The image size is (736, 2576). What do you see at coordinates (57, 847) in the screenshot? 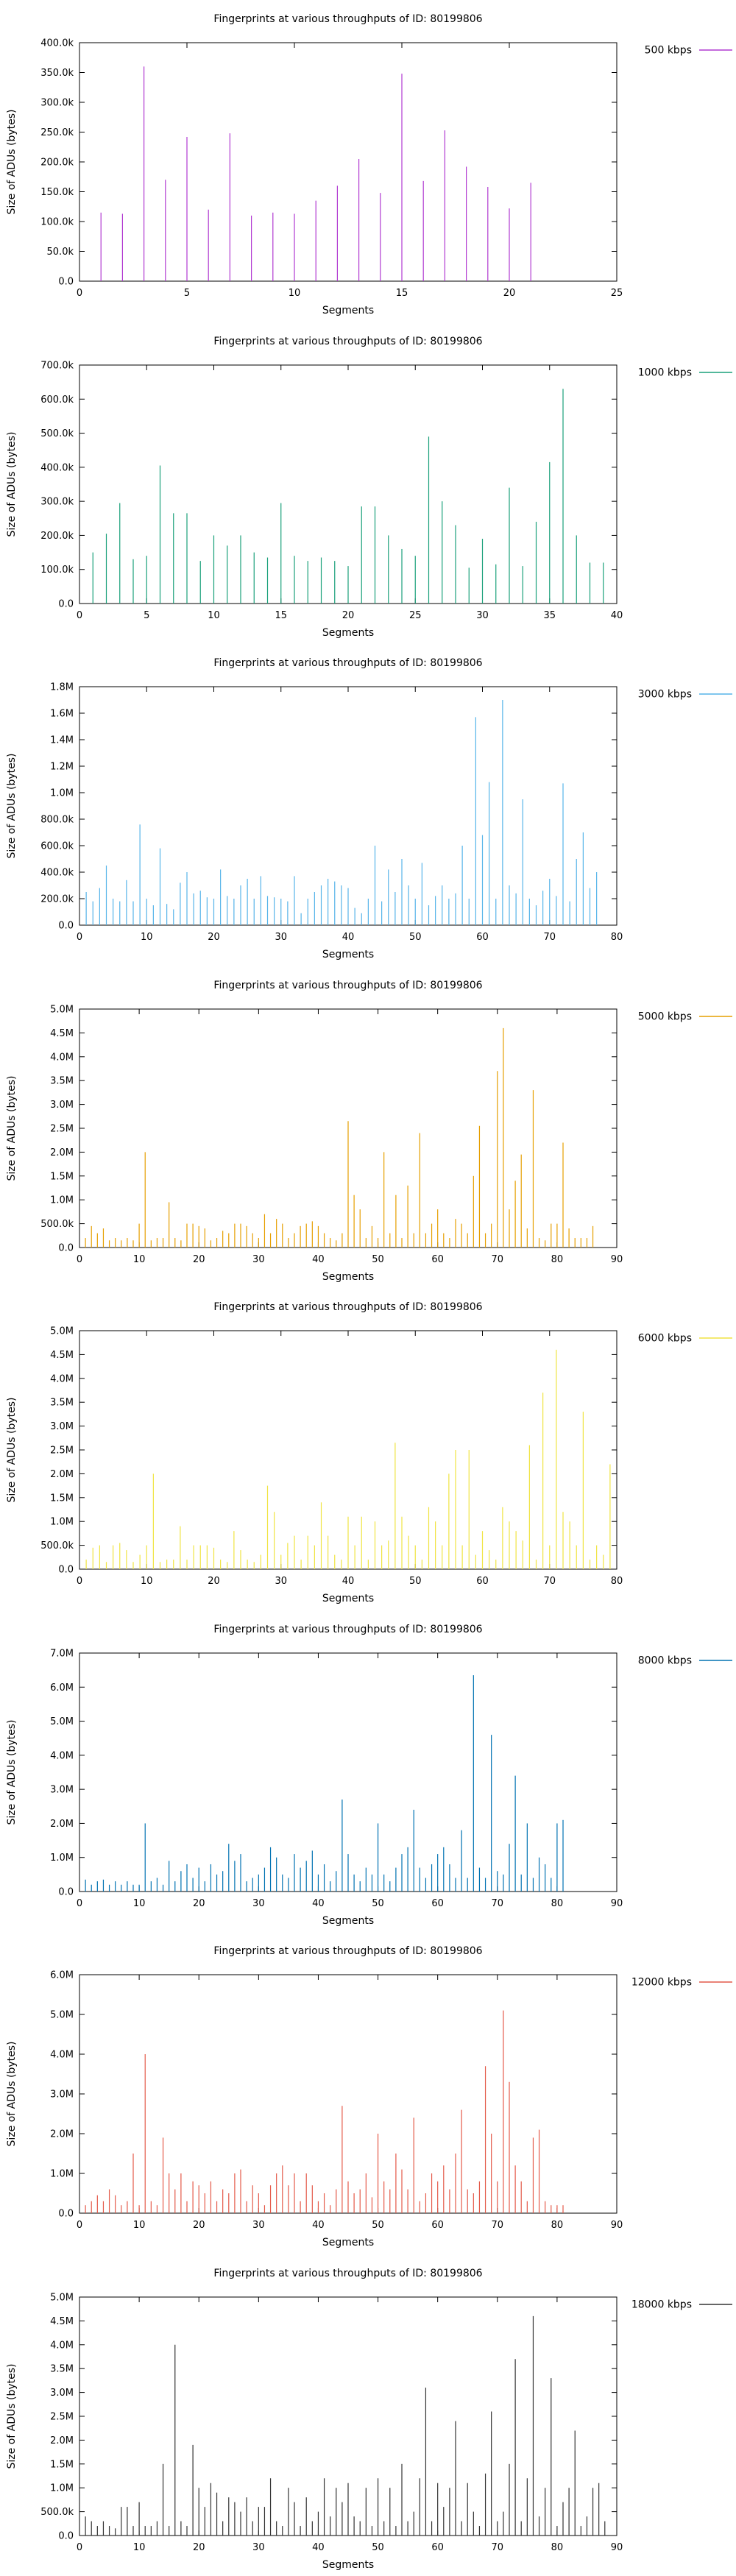
I see `y-tick-label: 600.0k` at bounding box center [57, 847].